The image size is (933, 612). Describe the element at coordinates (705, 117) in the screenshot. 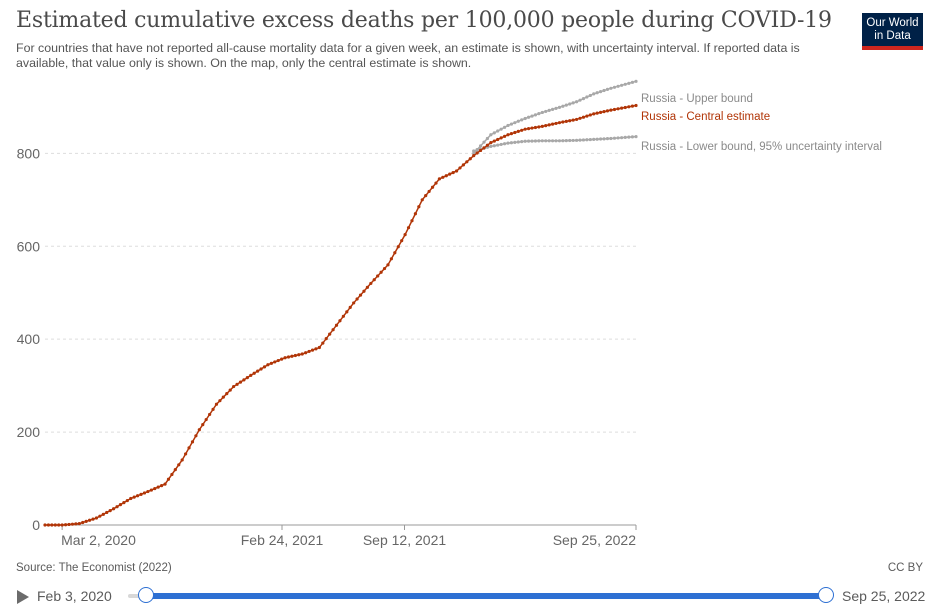

I see `series-label: Russia - Central estimate` at that location.